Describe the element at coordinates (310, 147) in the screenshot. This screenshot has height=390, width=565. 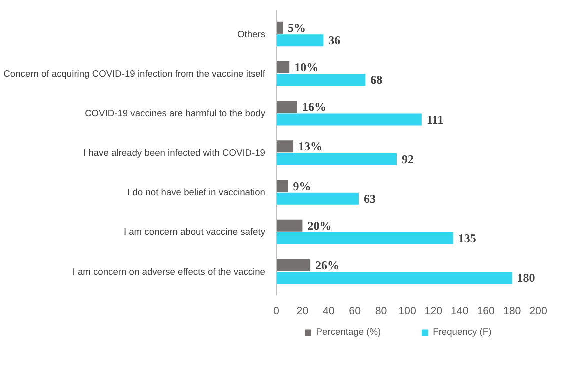
I see `data-label: 13%` at that location.